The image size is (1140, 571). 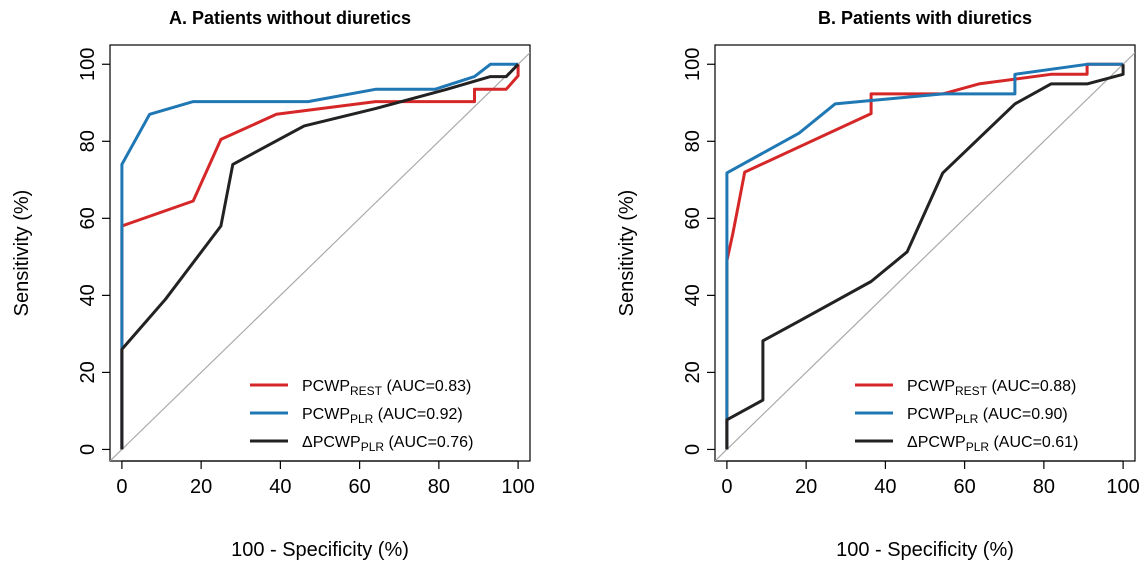 What do you see at coordinates (925, 18) in the screenshot?
I see `chart-title: B. Patients with diuretics` at bounding box center [925, 18].